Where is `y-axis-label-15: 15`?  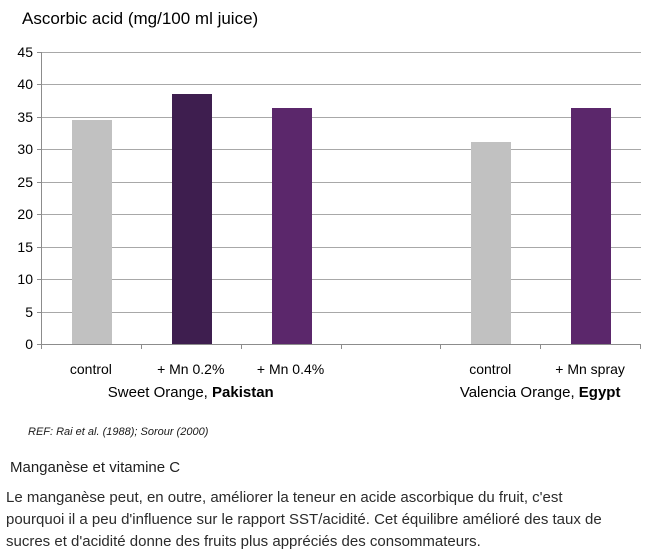 y-axis-label-15: 15 is located at coordinates (25, 246).